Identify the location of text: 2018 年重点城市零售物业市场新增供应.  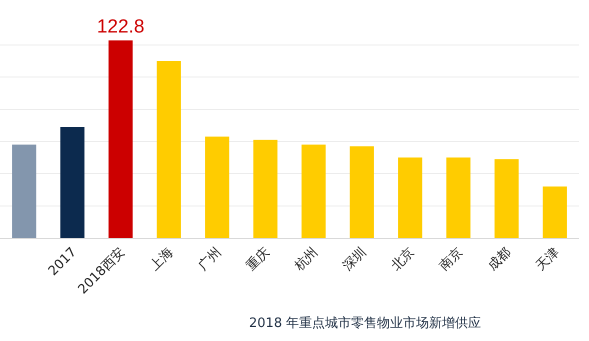
(365, 323).